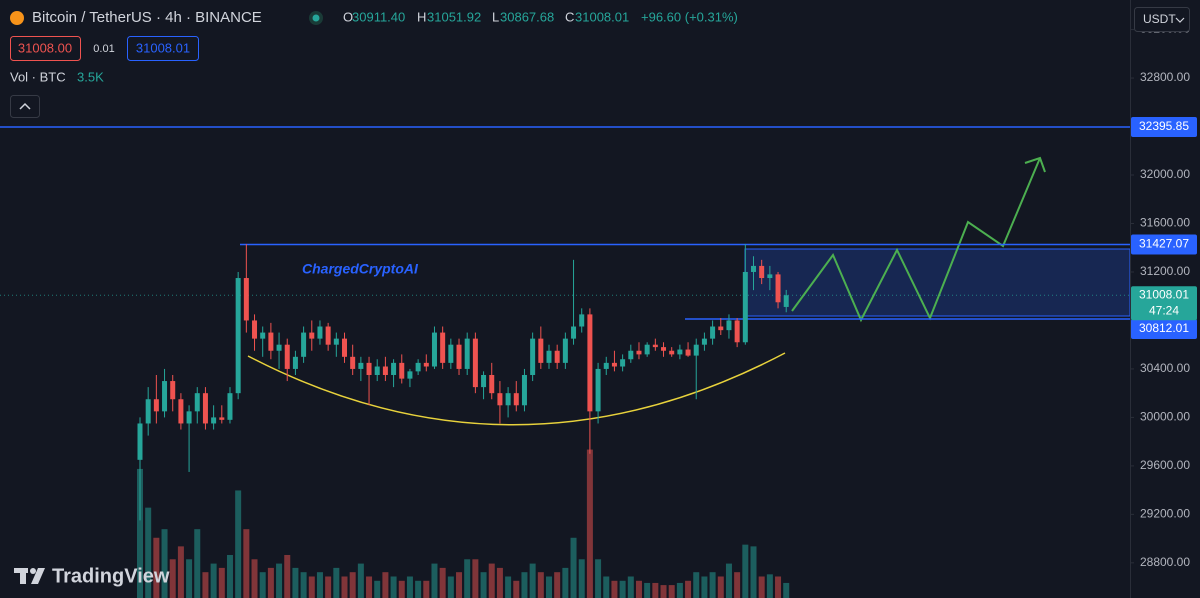  Describe the element at coordinates (937, 282) in the screenshot. I see `range-box` at that location.